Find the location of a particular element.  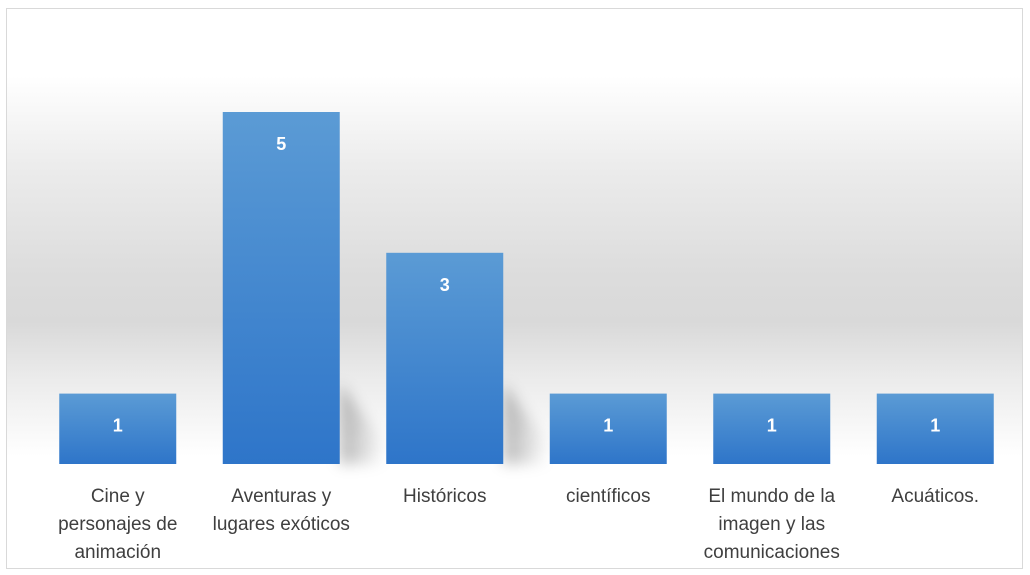

category-label-line: El mundo de la is located at coordinates (771, 496).